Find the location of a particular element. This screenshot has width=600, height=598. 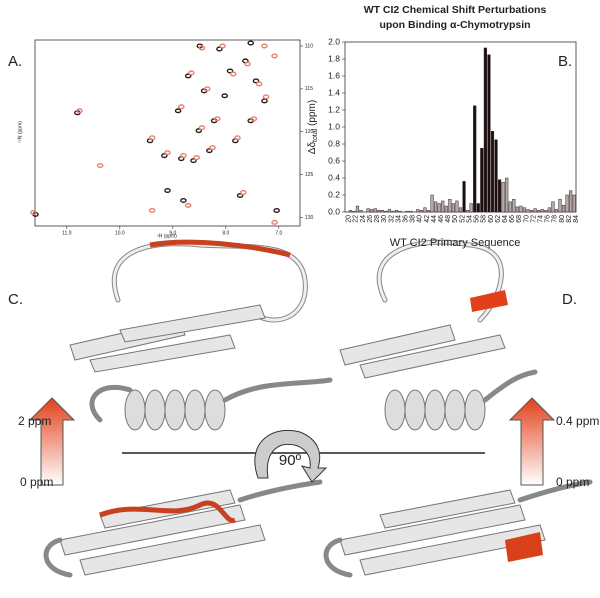

chart-title: upon Binding α-Chymotrypsin is located at coordinates (454, 25).